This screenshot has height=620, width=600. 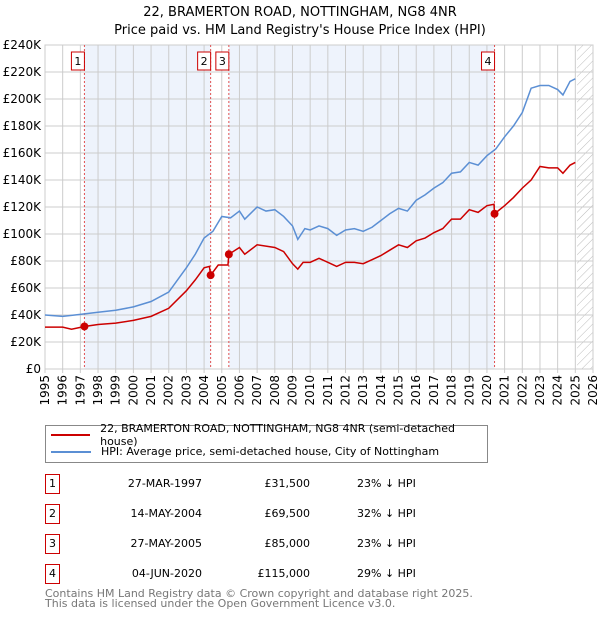 What do you see at coordinates (23, 153) in the screenshot?
I see `y-tick-label: £160K` at bounding box center [23, 153].